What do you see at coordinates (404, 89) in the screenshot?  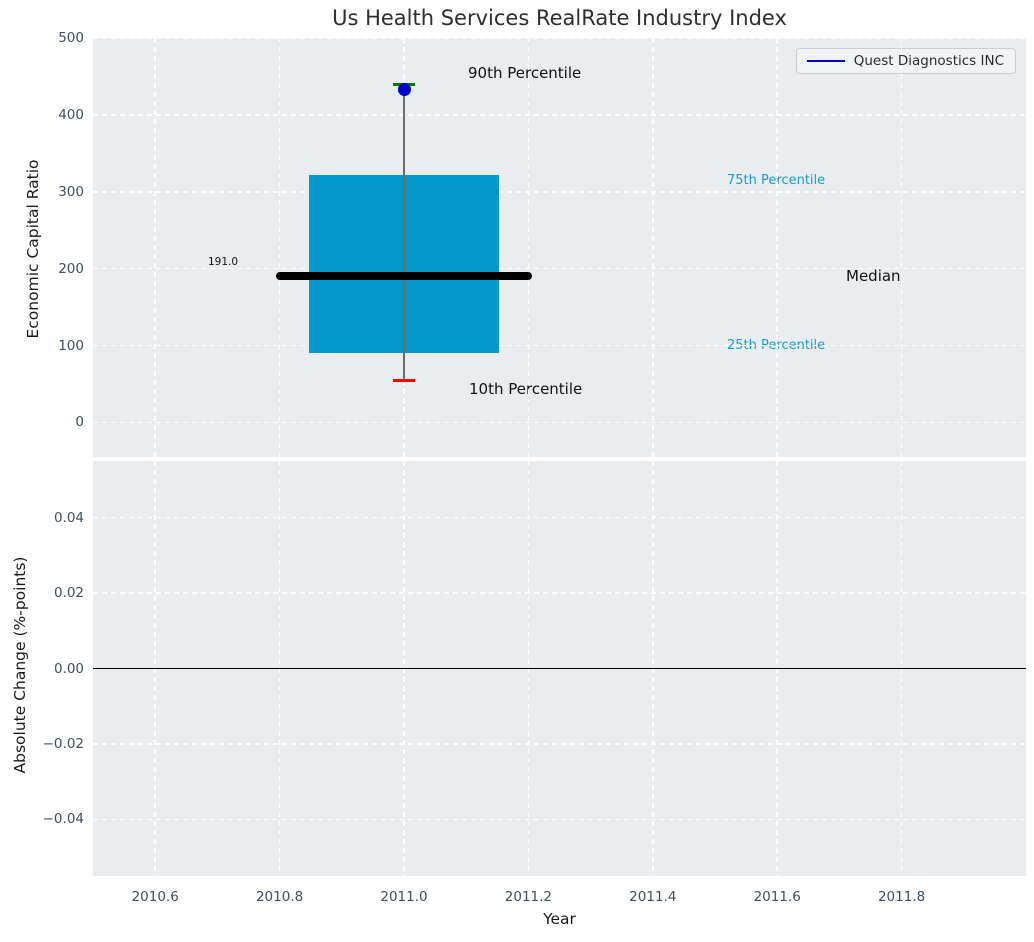 I see `company-point` at bounding box center [404, 89].